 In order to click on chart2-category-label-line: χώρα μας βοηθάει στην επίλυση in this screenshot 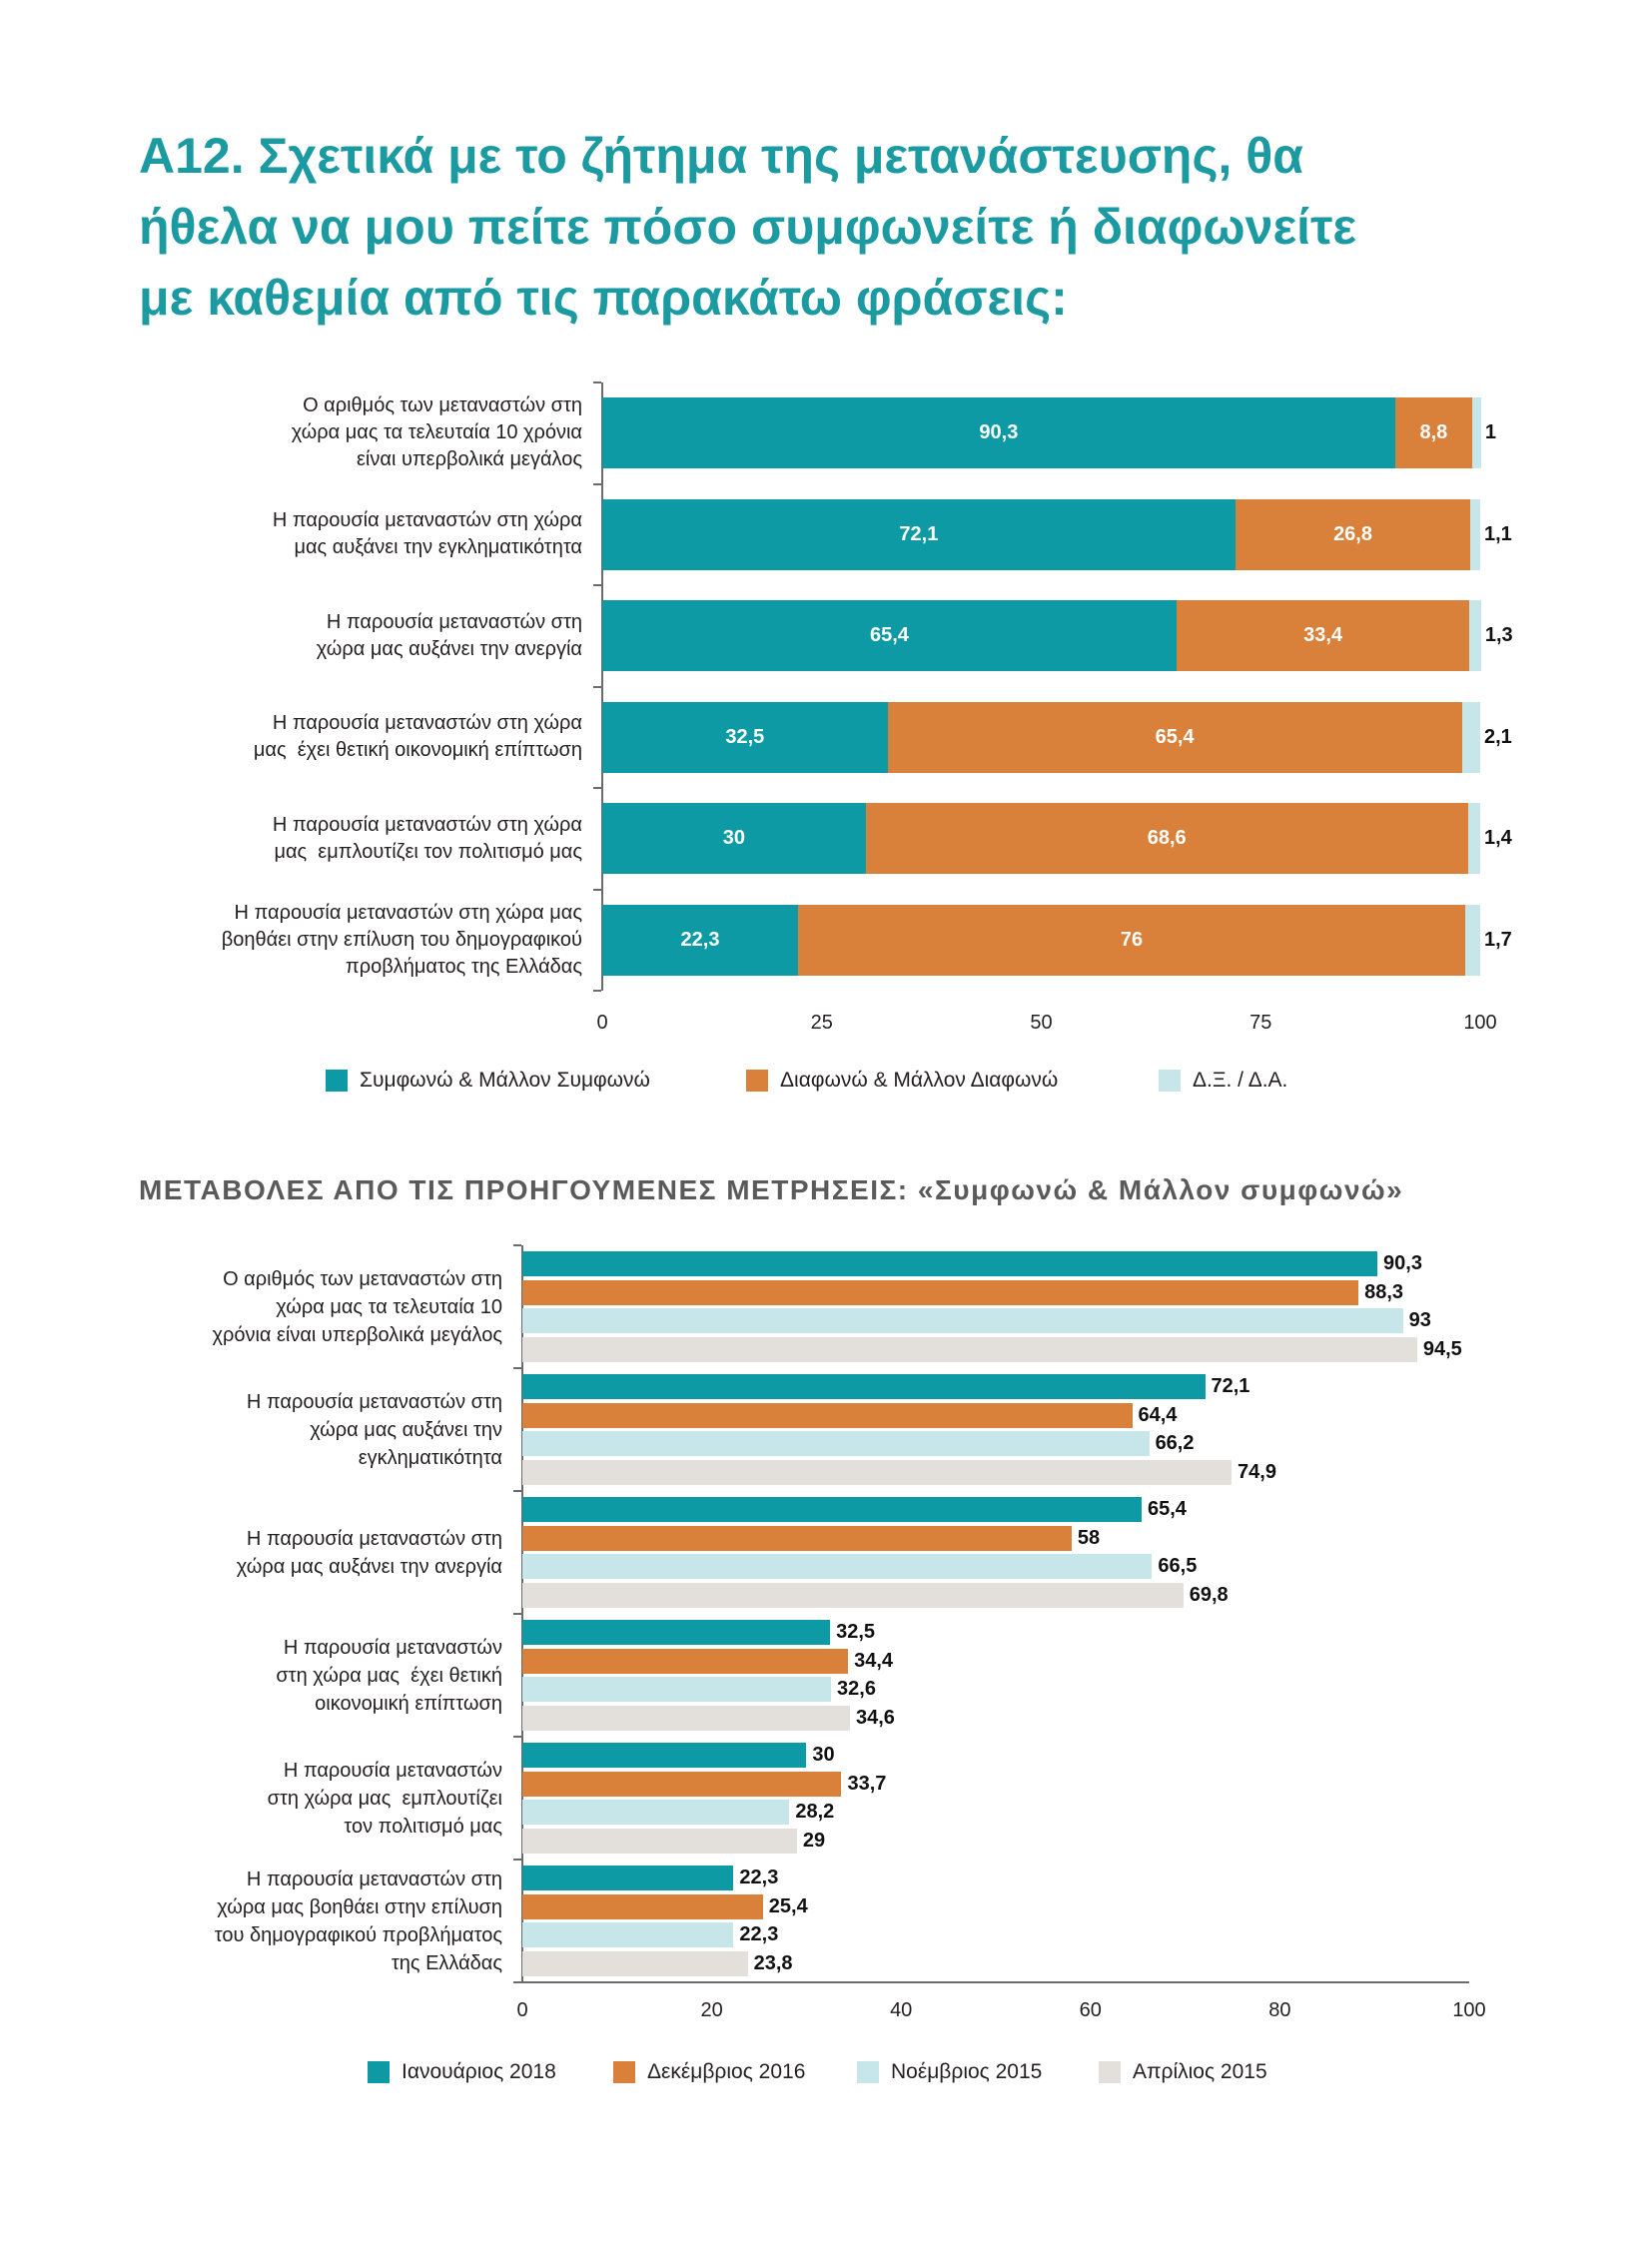, I will do `click(359, 1907)`.